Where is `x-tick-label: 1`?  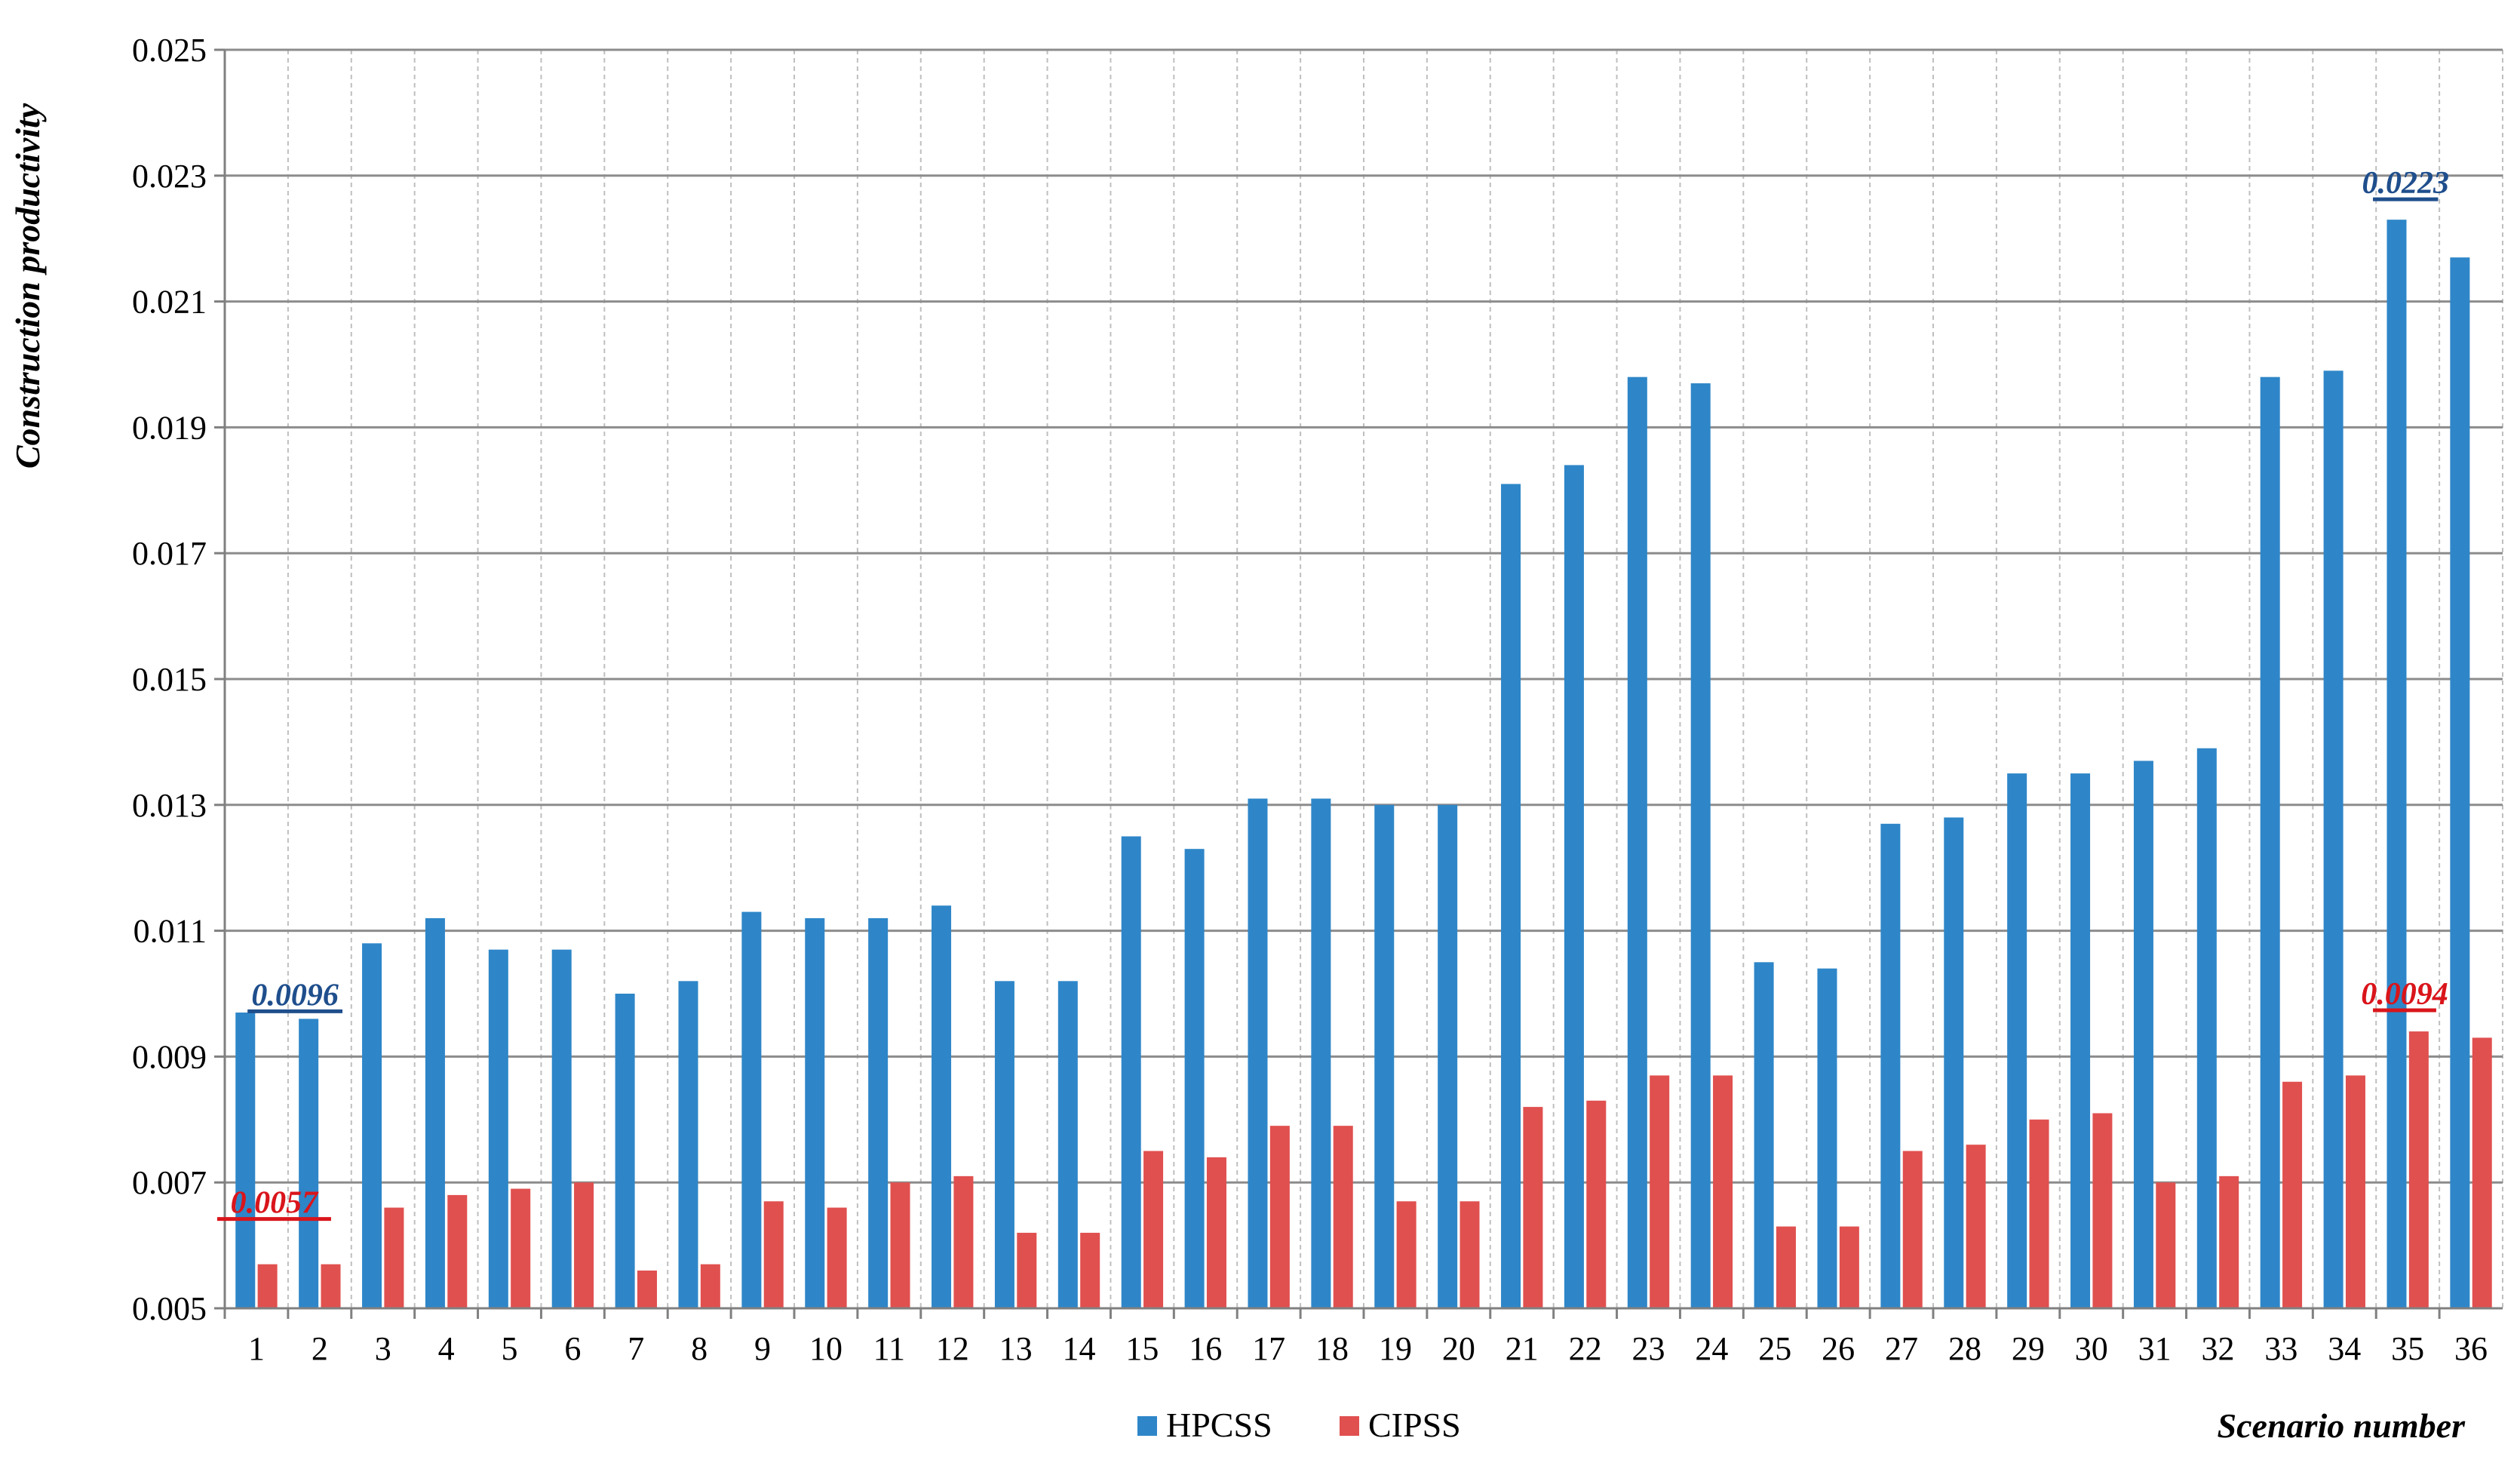
x-tick-label: 1 is located at coordinates (256, 1348).